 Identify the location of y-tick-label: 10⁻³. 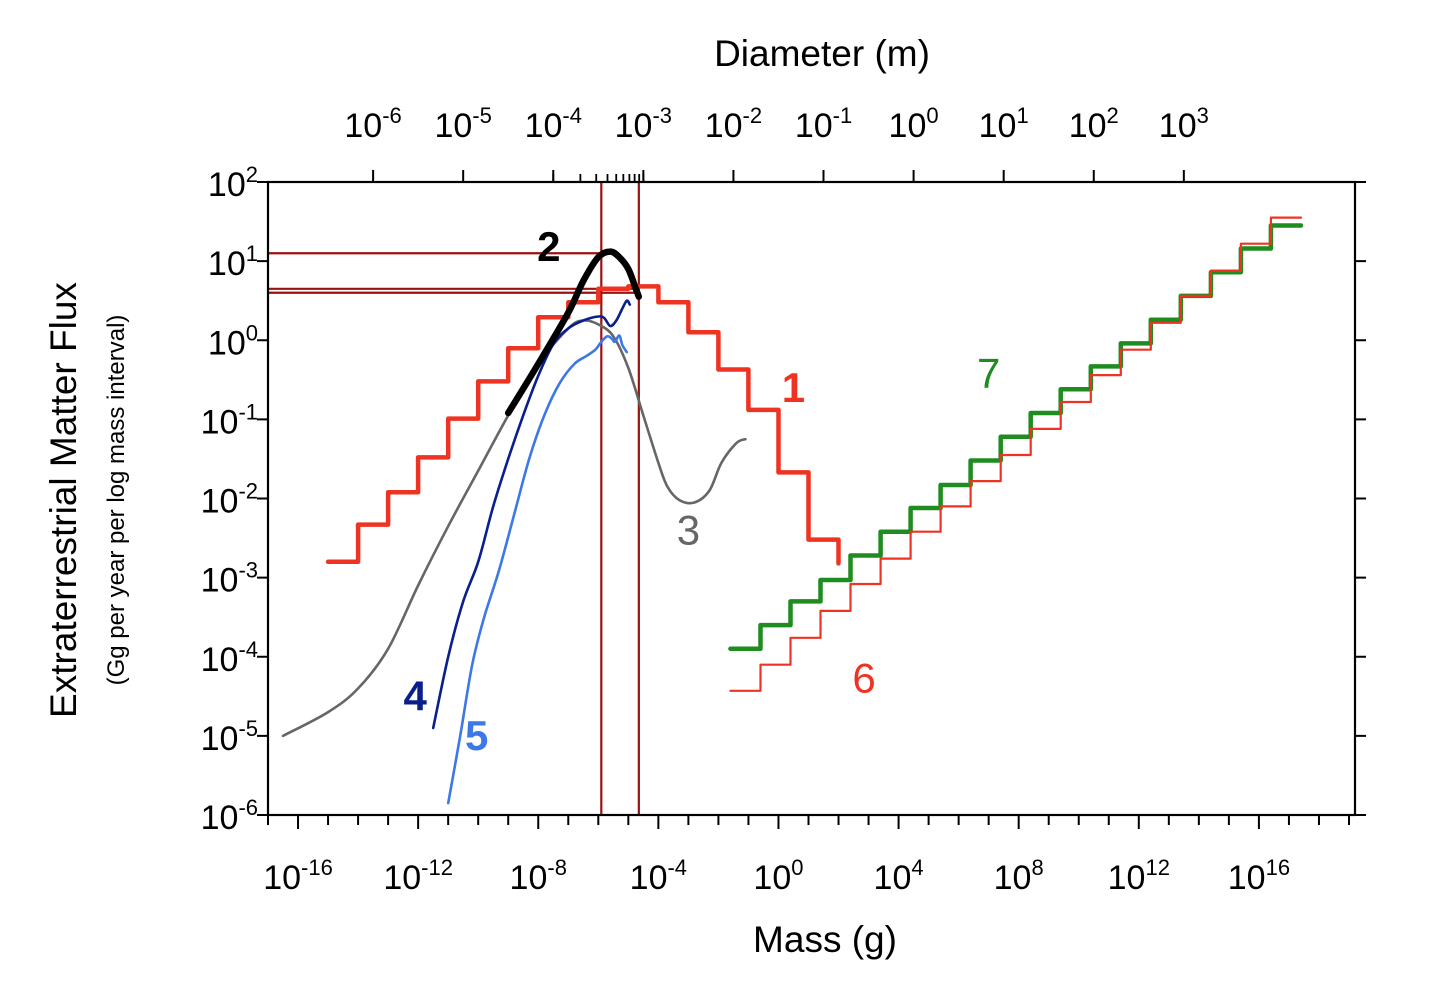
(229, 579).